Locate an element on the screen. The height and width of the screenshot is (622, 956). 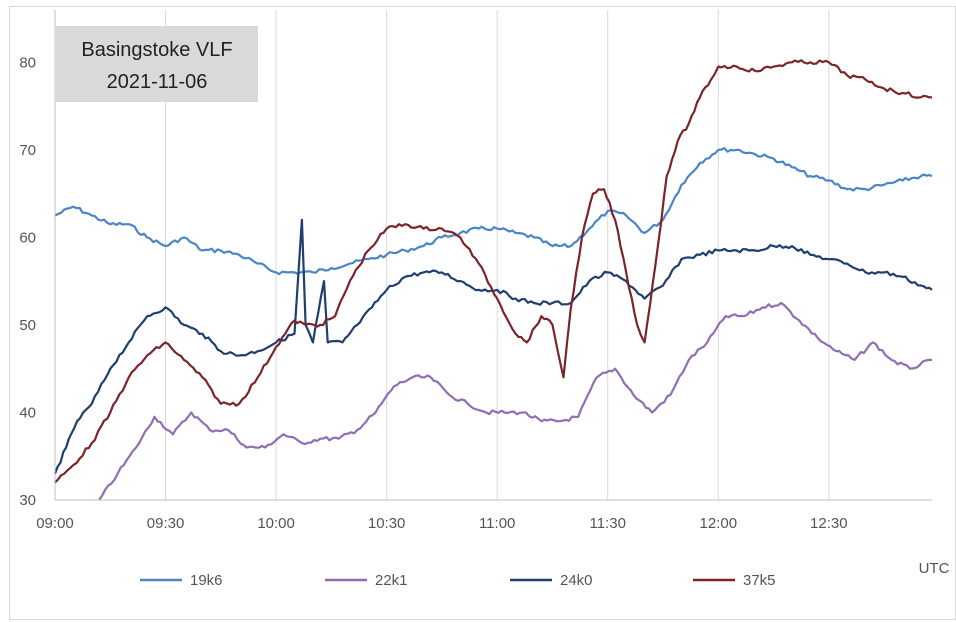
legend-label: 19k6 is located at coordinates (206, 580).